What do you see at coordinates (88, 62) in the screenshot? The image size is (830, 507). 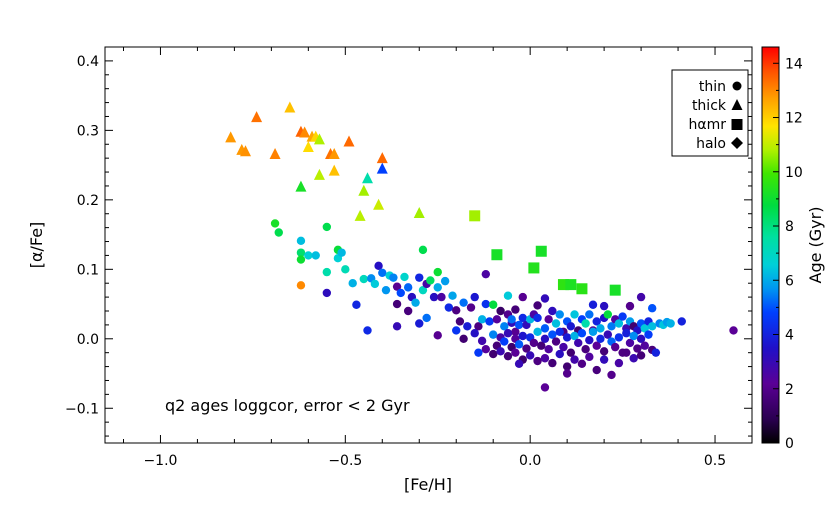 I see `y-tick-label: 0.4` at bounding box center [88, 62].